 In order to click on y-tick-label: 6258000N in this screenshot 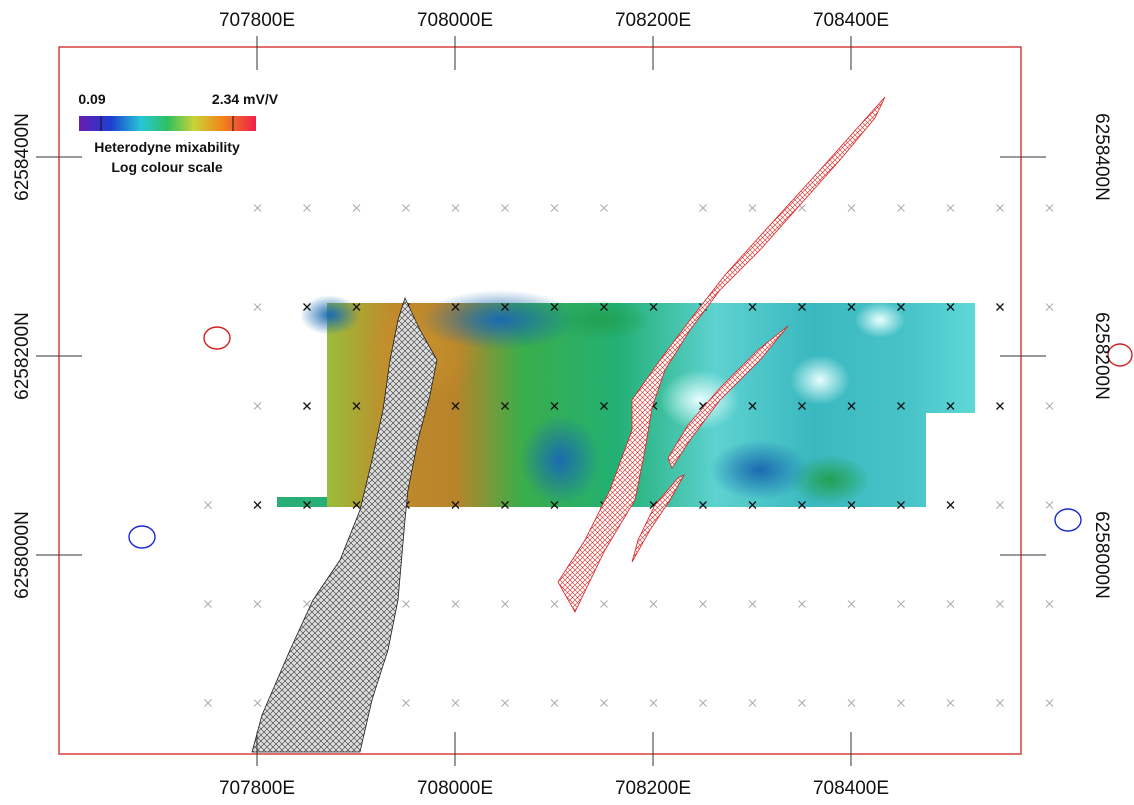, I will do `click(22, 555)`.